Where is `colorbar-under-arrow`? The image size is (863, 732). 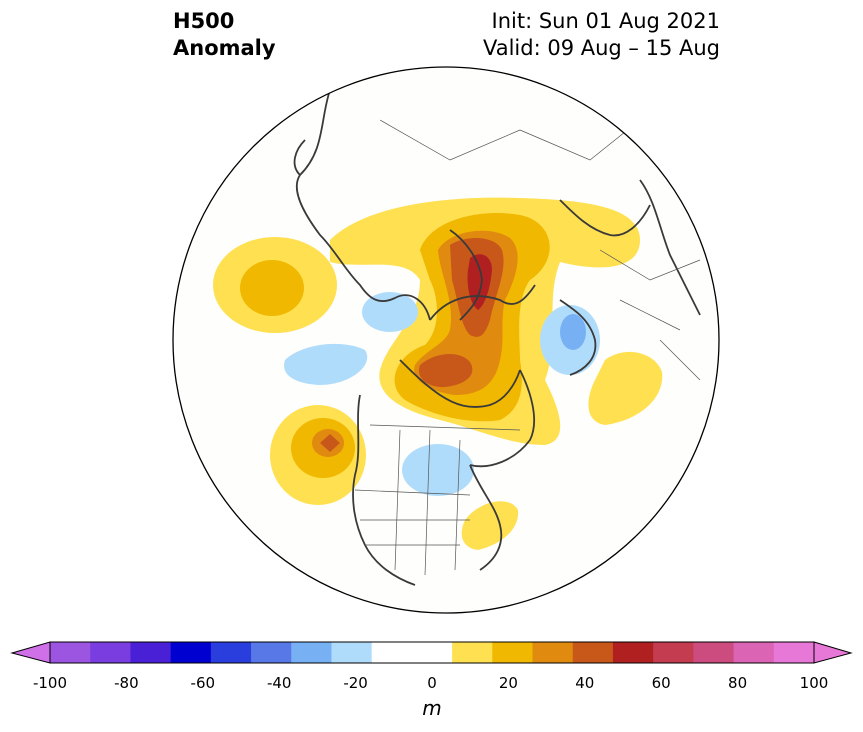 colorbar-under-arrow is located at coordinates (30, 652).